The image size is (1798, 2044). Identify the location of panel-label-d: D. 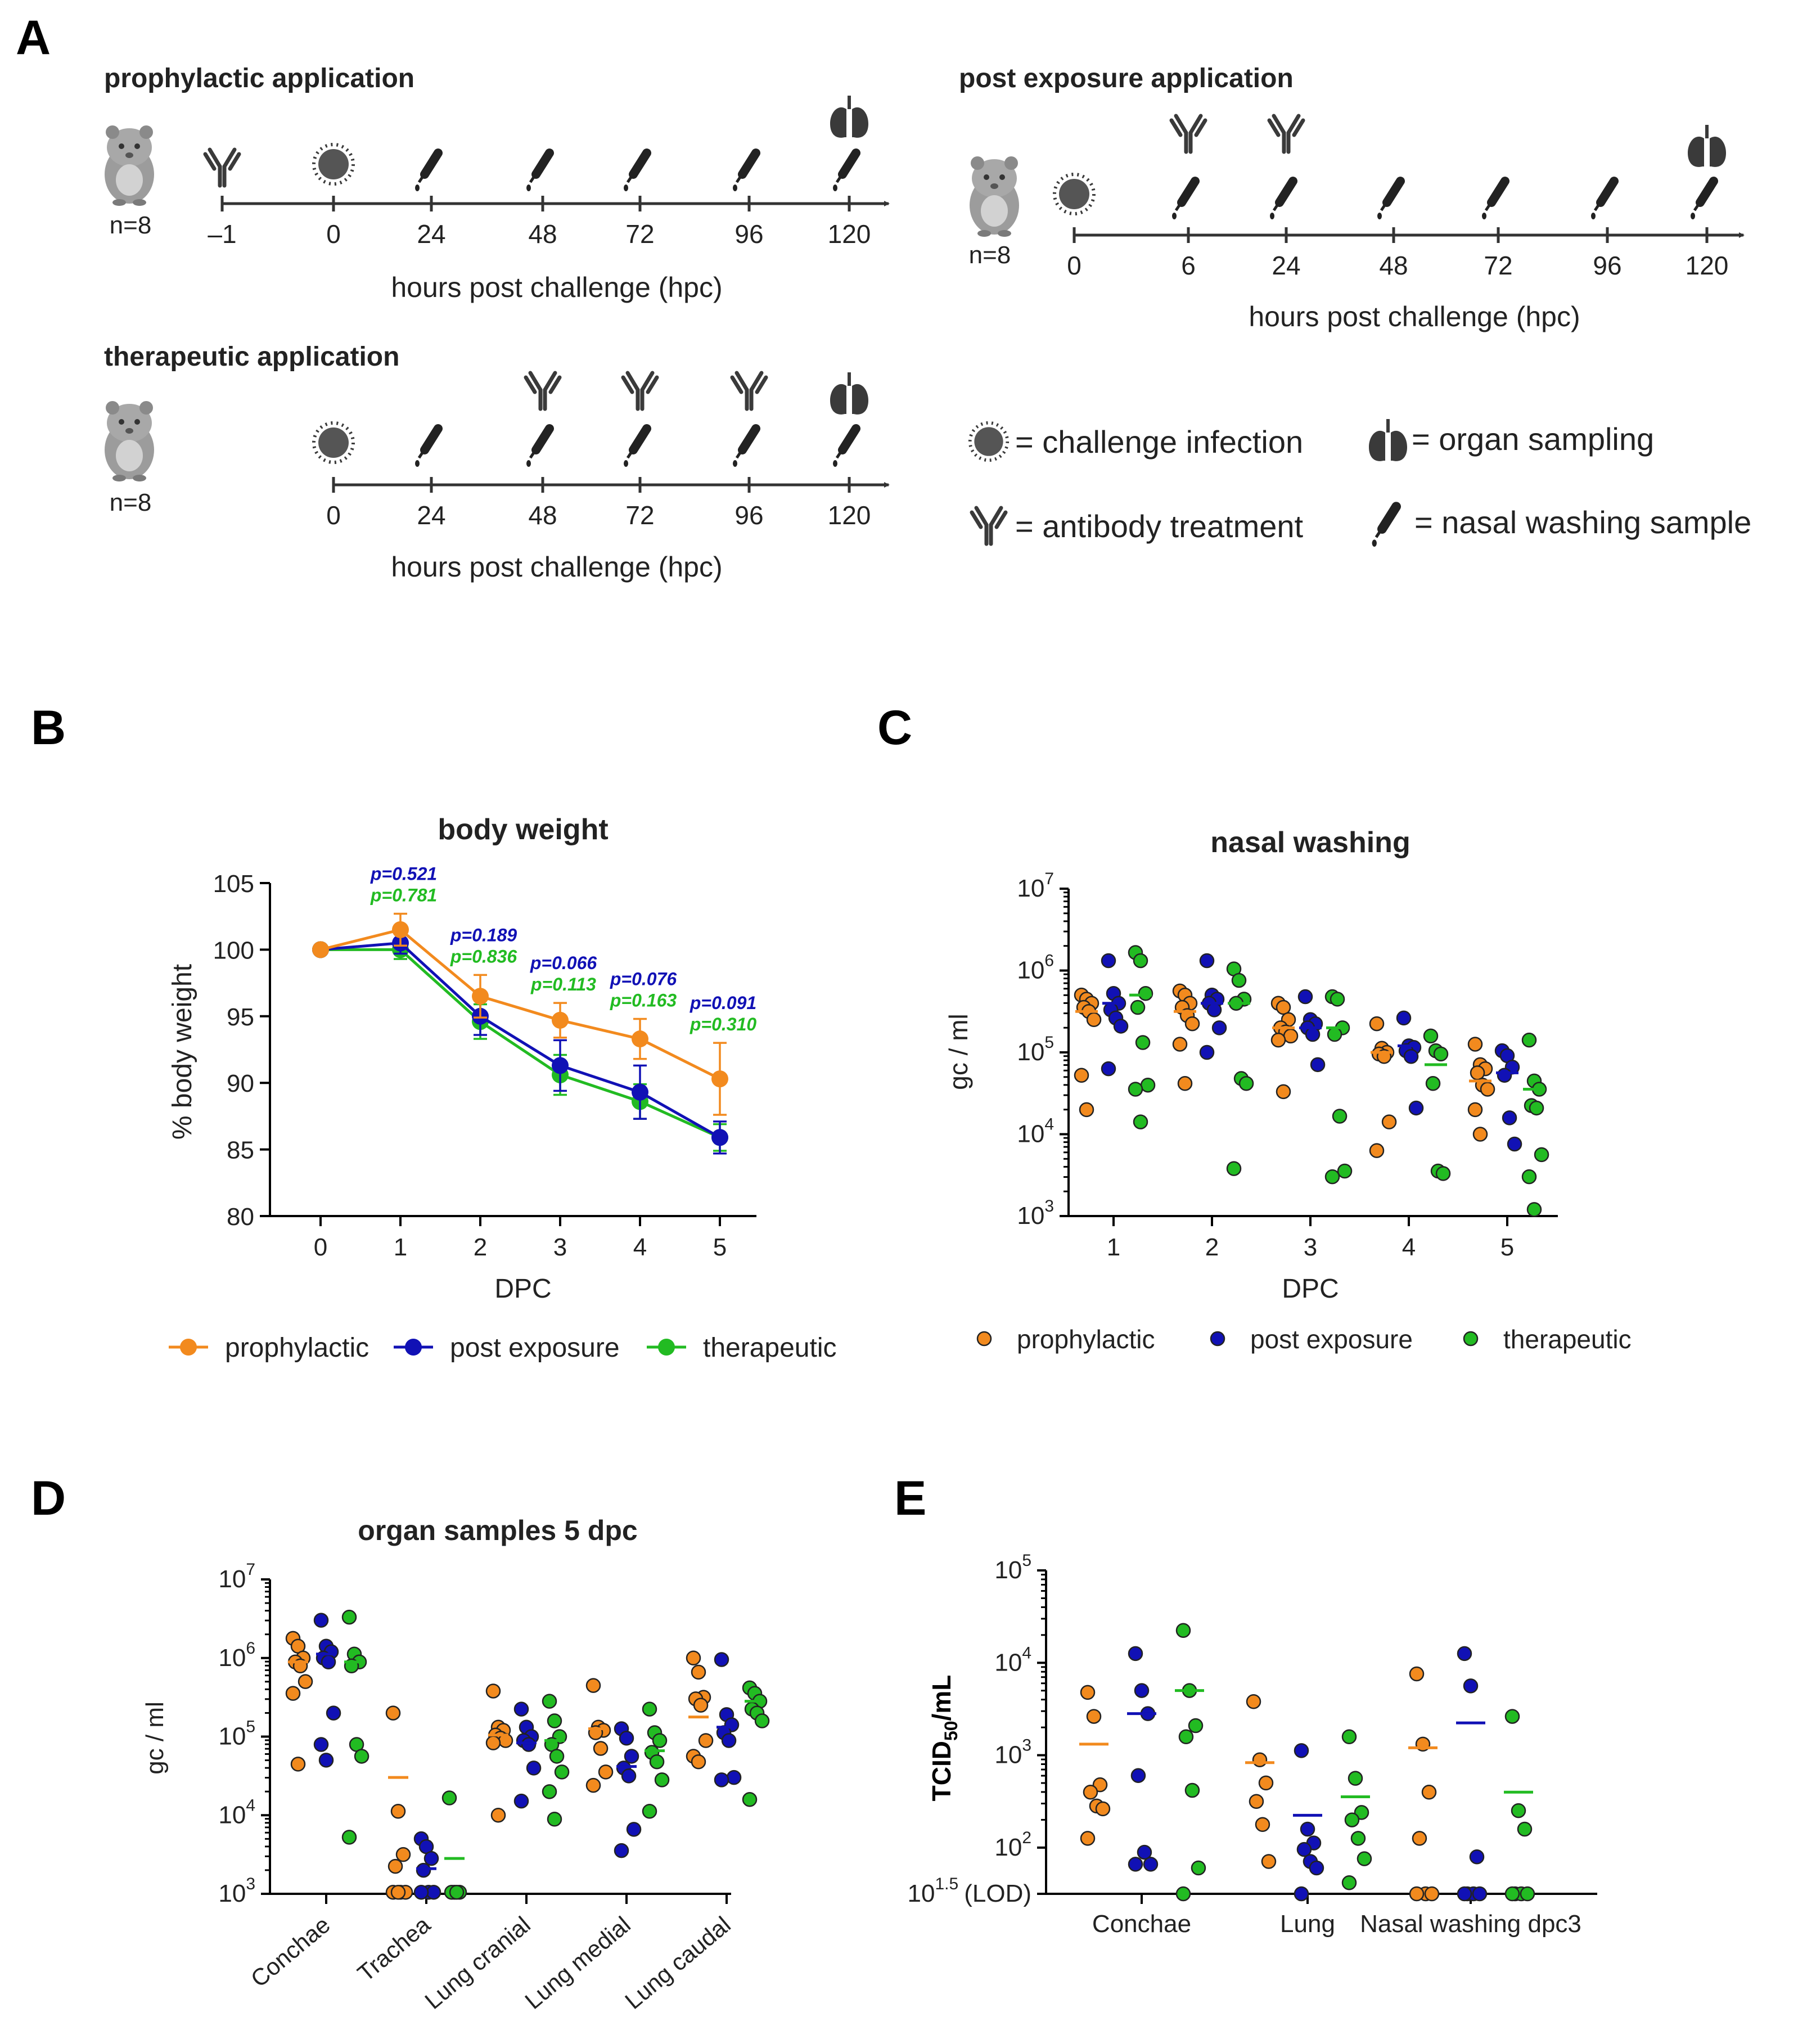
(48, 1498).